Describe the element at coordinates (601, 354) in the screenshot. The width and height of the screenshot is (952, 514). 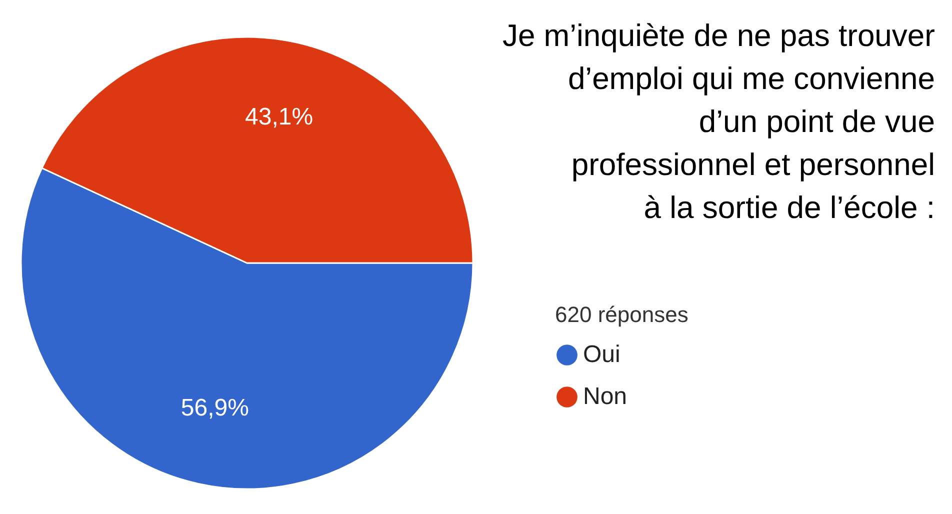
I see `legend-label: Oui` at that location.